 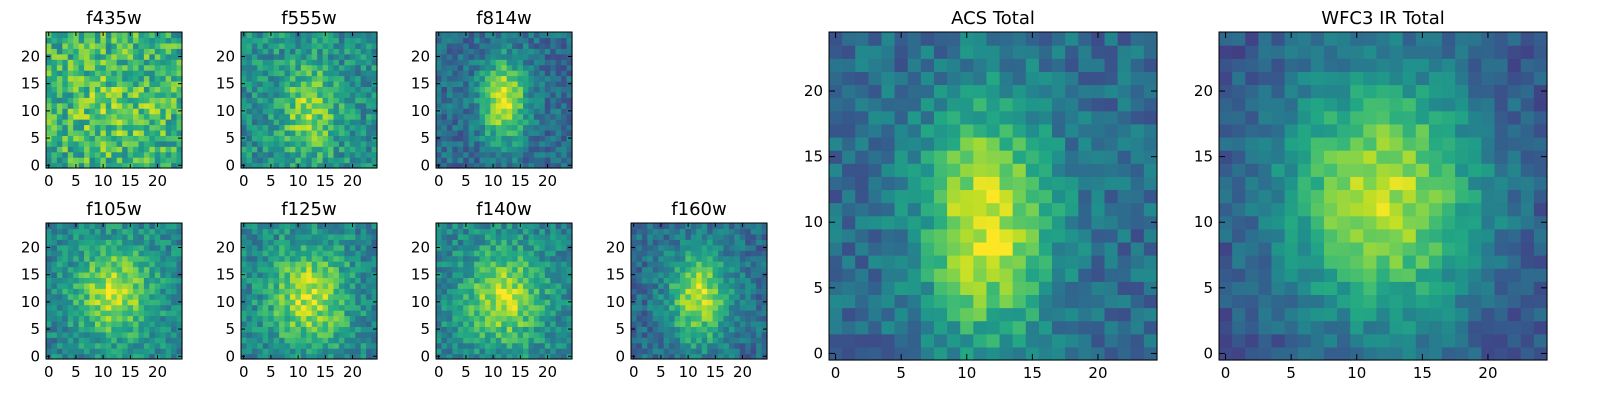 I want to click on y-tick-label: 15, so click(x=225, y=84).